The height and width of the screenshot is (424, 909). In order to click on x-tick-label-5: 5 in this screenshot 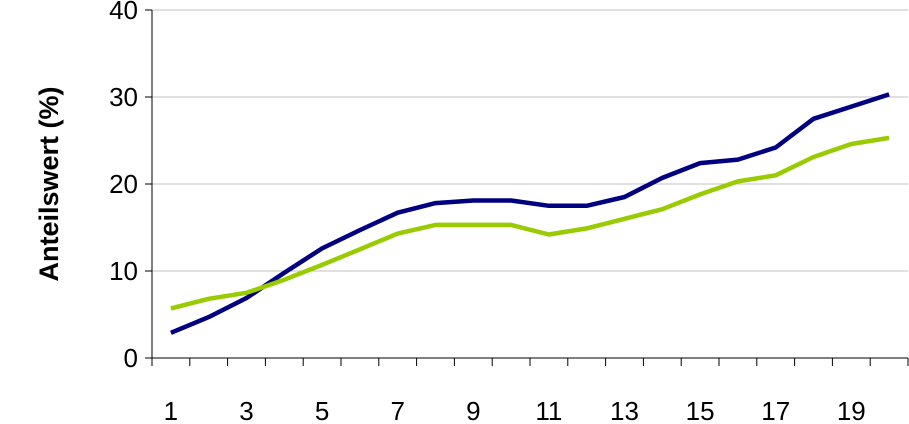, I will do `click(322, 410)`.